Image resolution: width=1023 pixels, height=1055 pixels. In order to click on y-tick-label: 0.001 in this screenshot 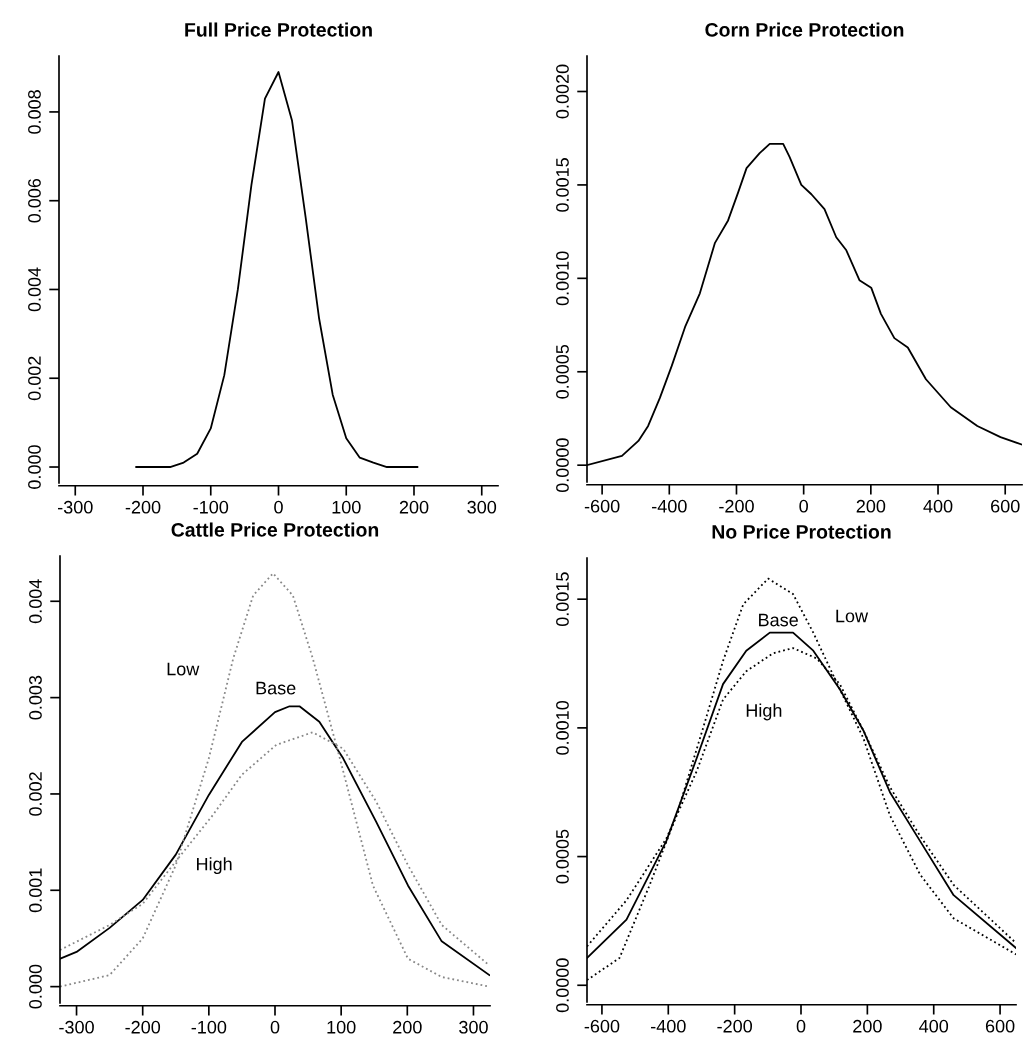, I will do `click(35, 890)`.